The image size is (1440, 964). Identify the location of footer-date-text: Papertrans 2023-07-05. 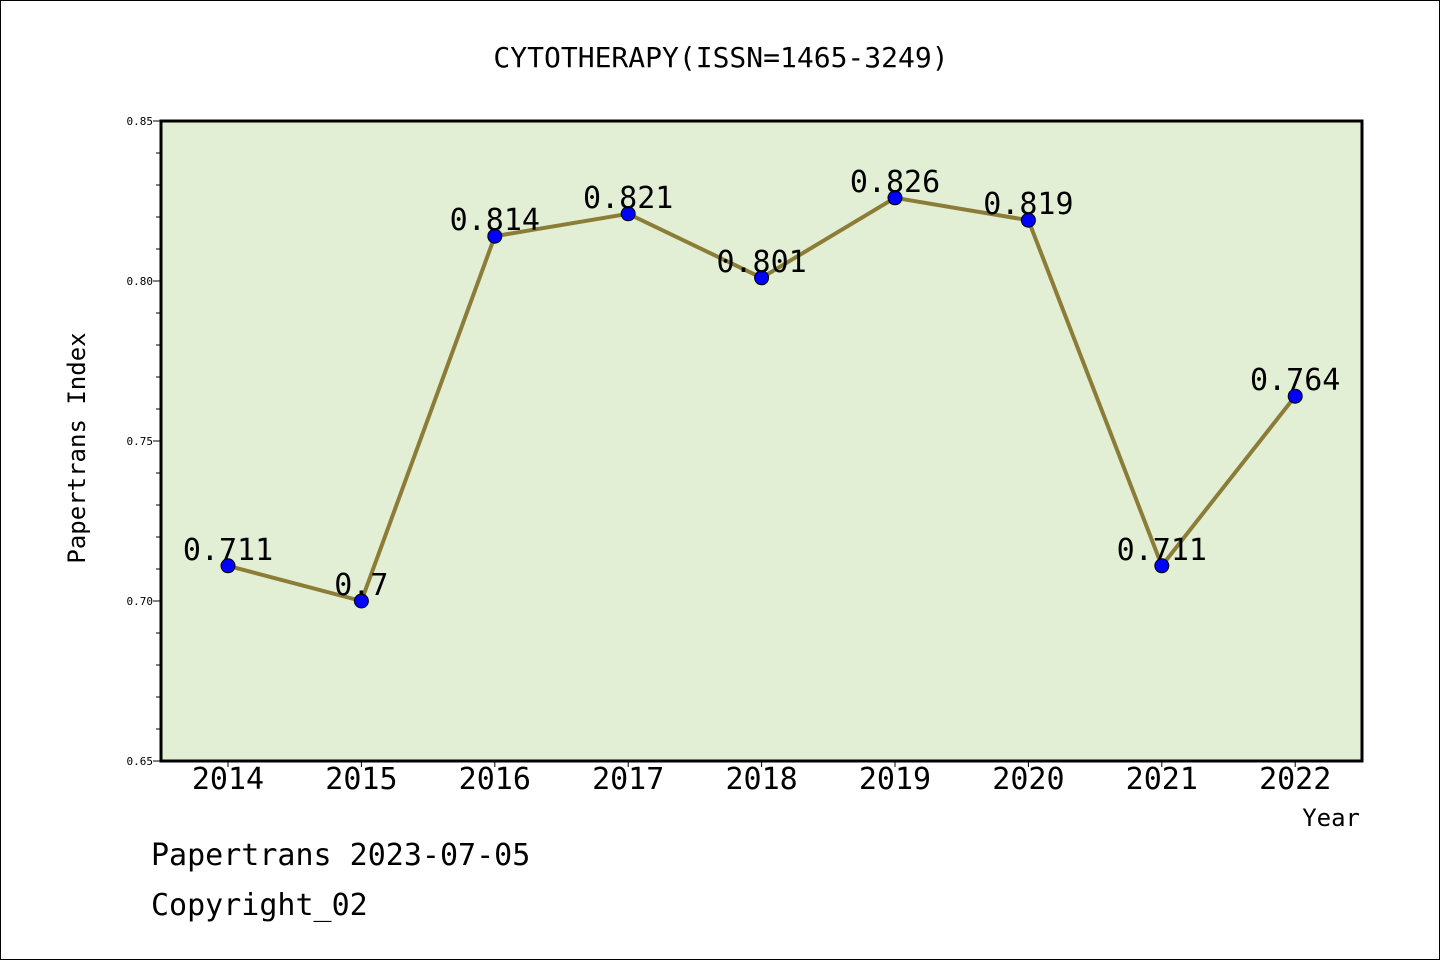
(340, 855).